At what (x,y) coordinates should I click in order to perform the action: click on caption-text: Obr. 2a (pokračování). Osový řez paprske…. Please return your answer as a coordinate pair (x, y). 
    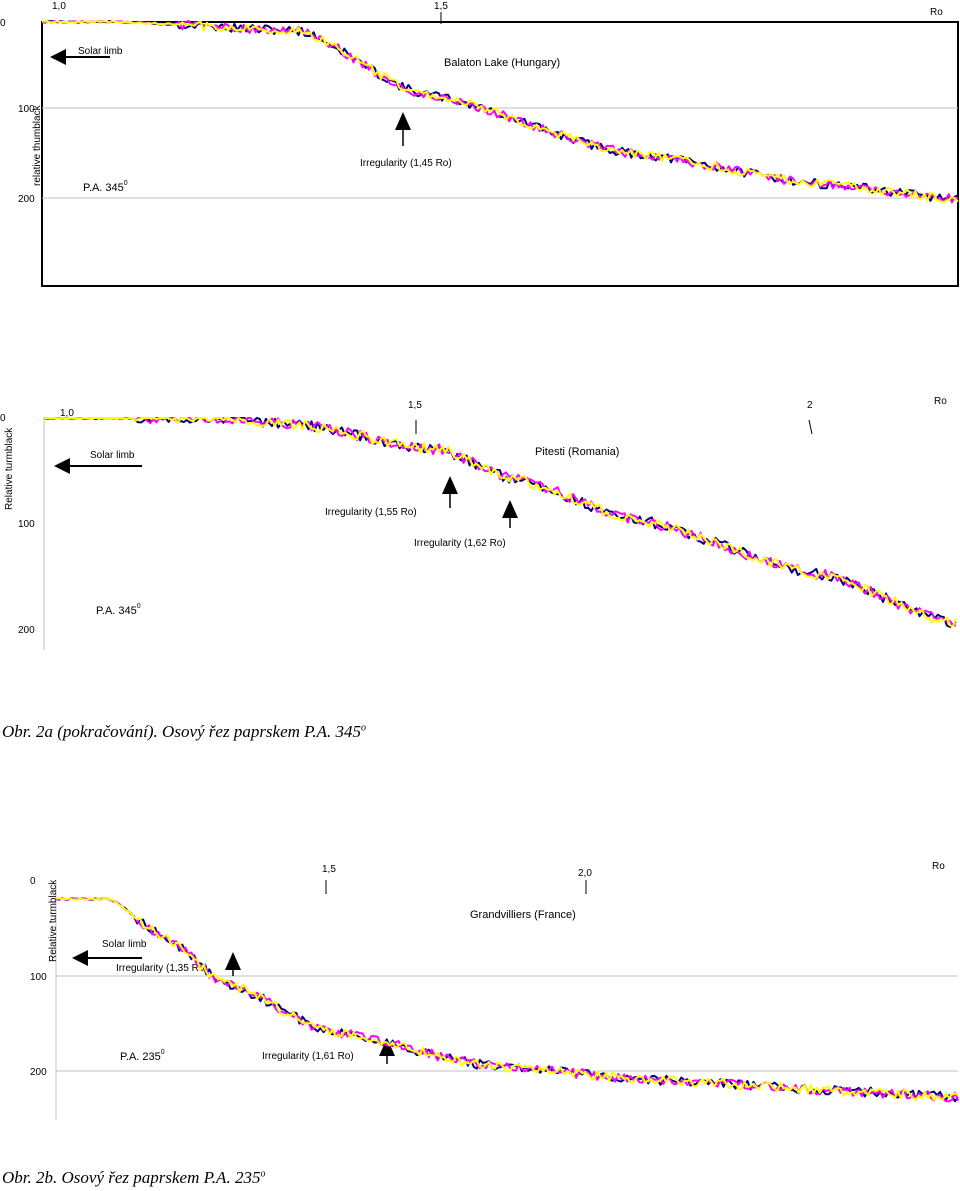
    Looking at the image, I should click on (181, 731).